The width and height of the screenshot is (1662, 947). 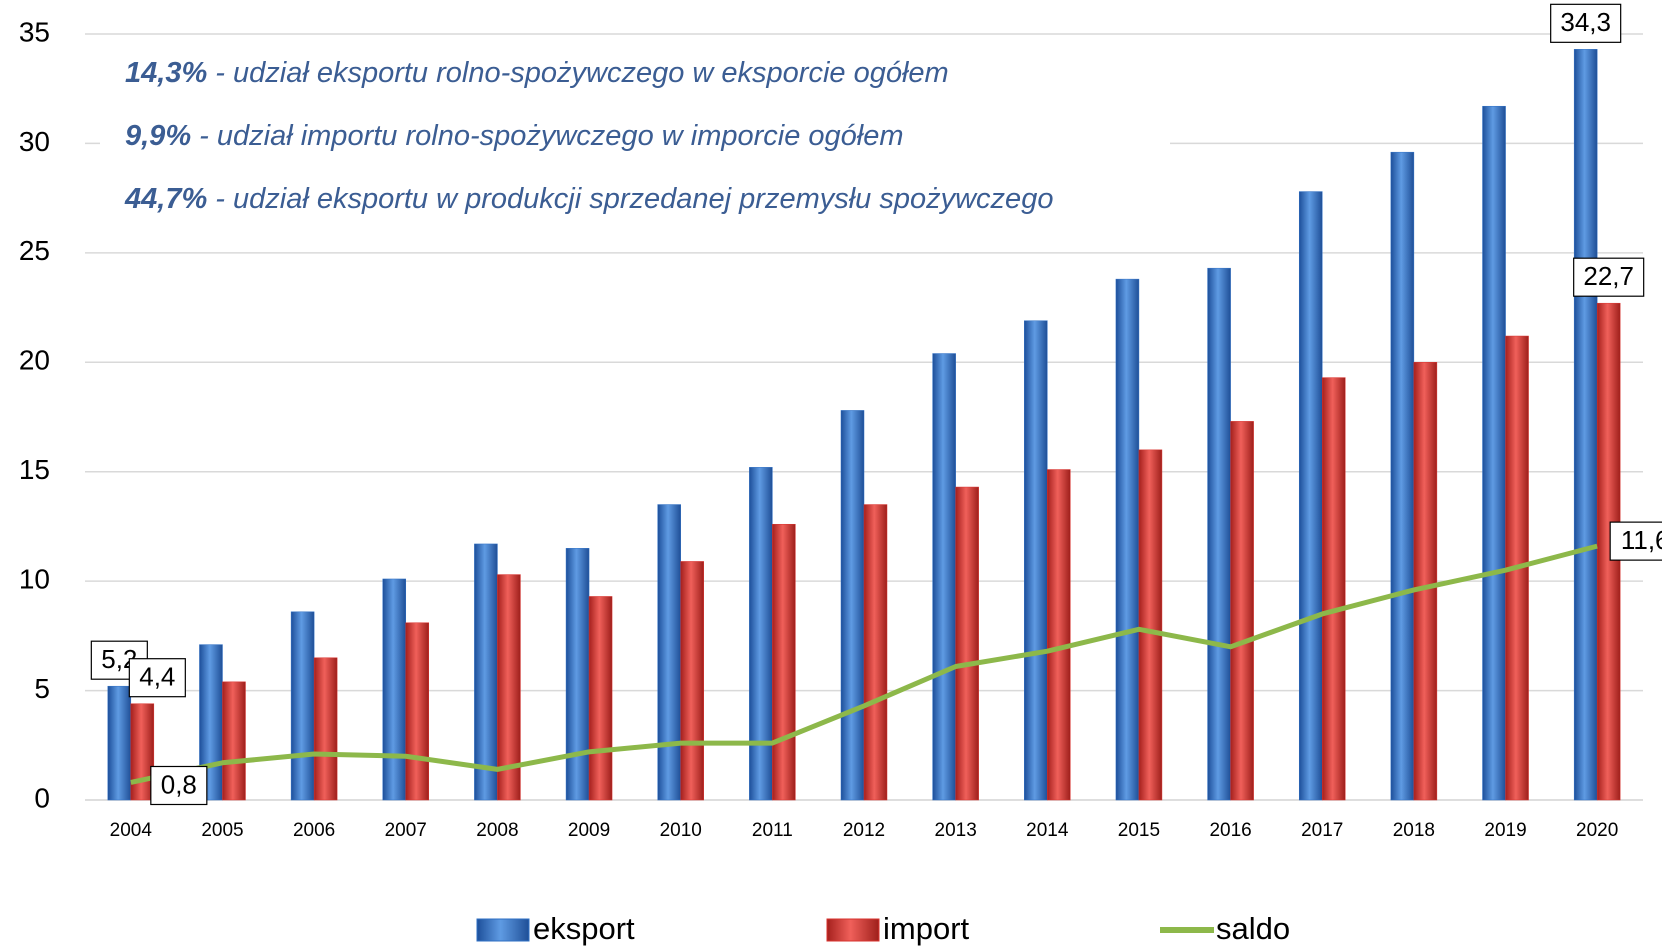 I want to click on x-tick-label: 2018, so click(x=1414, y=830).